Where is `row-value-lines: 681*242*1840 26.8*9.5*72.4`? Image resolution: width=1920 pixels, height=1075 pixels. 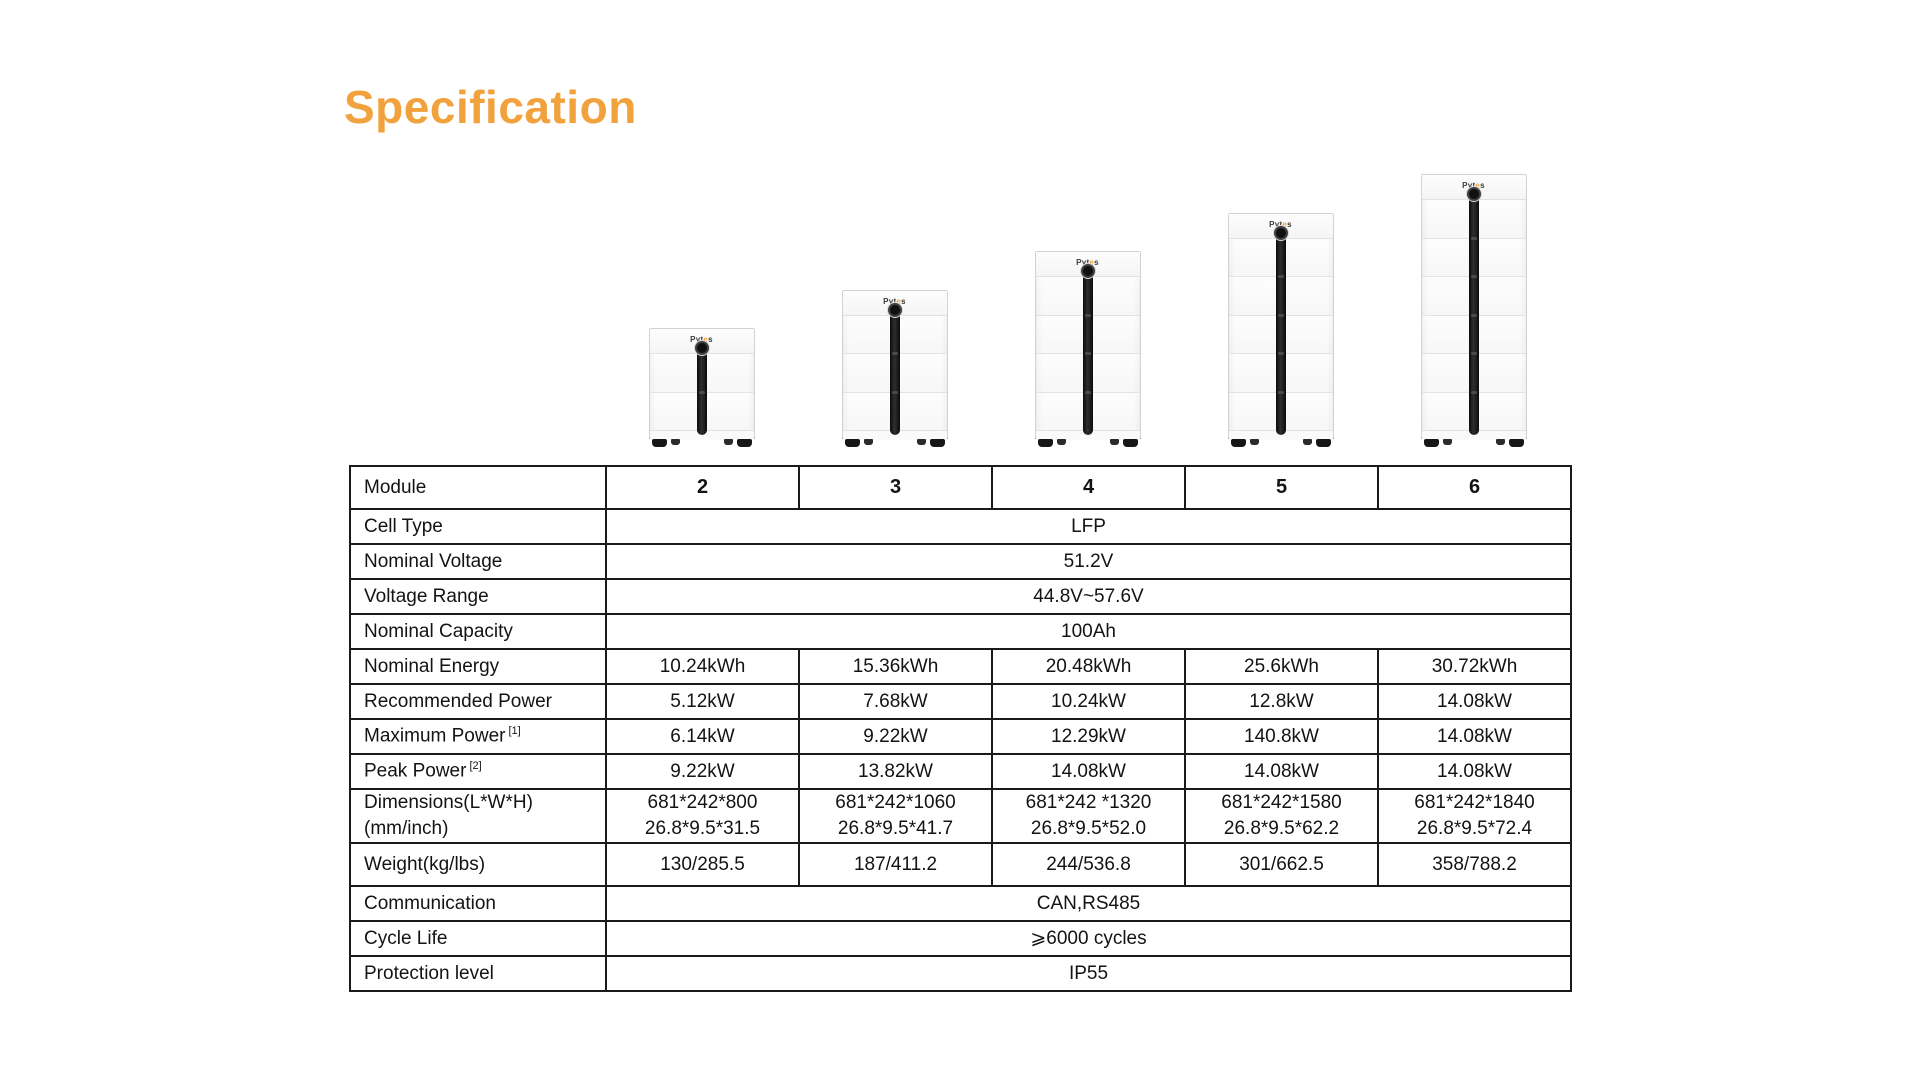
row-value-lines: 681*242*1840 26.8*9.5*72.4 is located at coordinates (1474, 816).